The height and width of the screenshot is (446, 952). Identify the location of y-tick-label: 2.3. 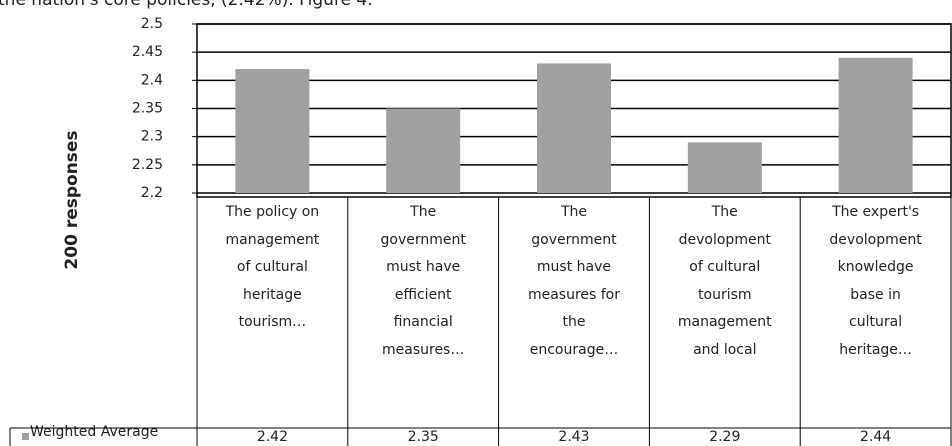
(152, 137).